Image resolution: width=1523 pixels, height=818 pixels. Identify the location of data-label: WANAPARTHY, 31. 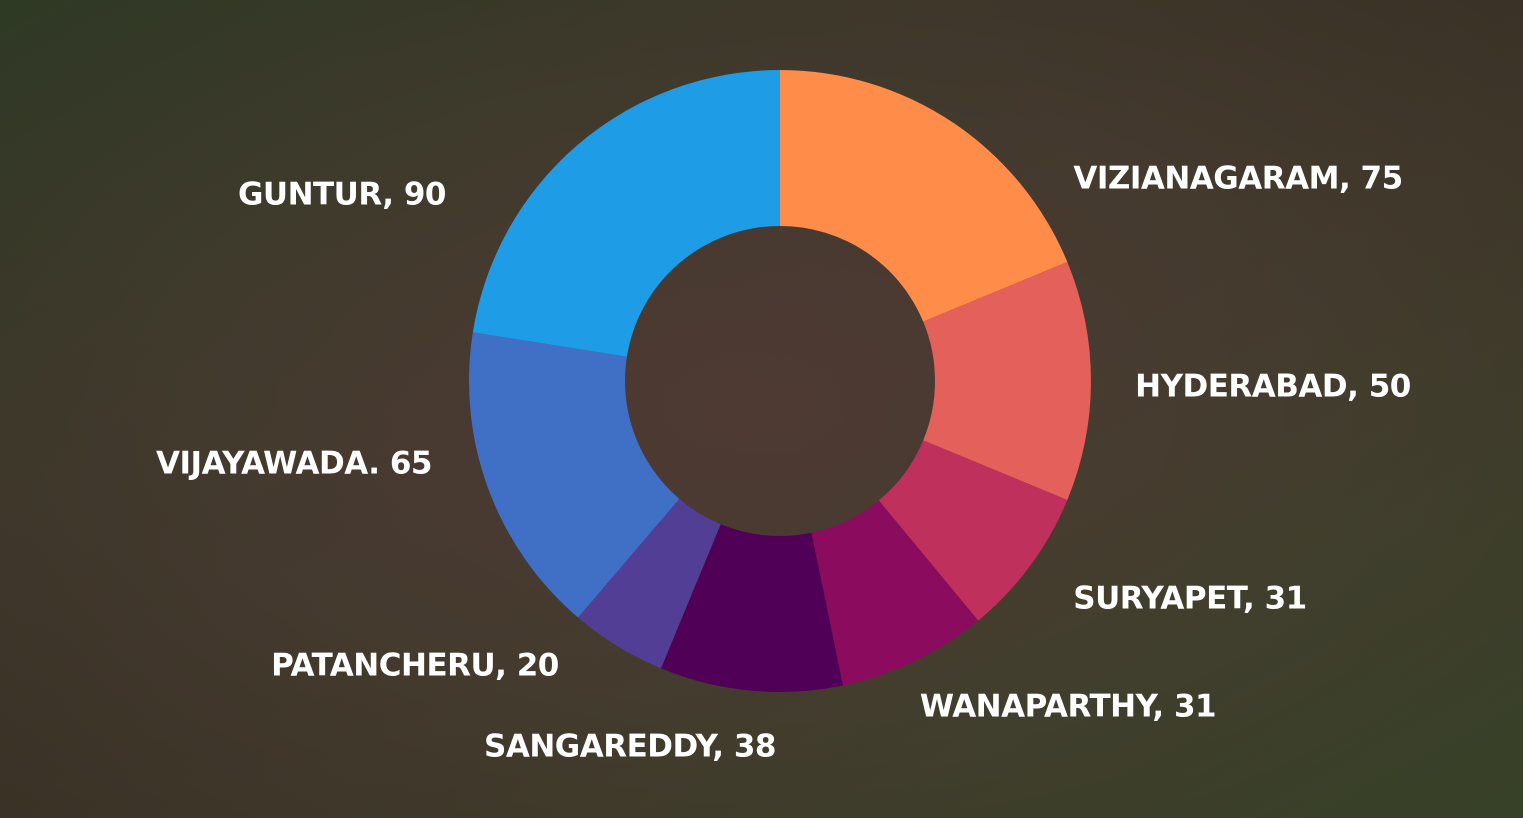
(1068, 707).